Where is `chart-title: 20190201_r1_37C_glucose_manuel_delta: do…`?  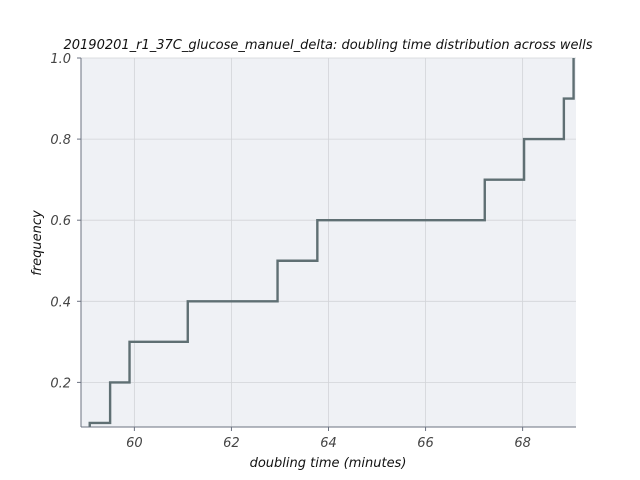 chart-title: 20190201_r1_37C_glucose_manuel_delta: do… is located at coordinates (327, 45).